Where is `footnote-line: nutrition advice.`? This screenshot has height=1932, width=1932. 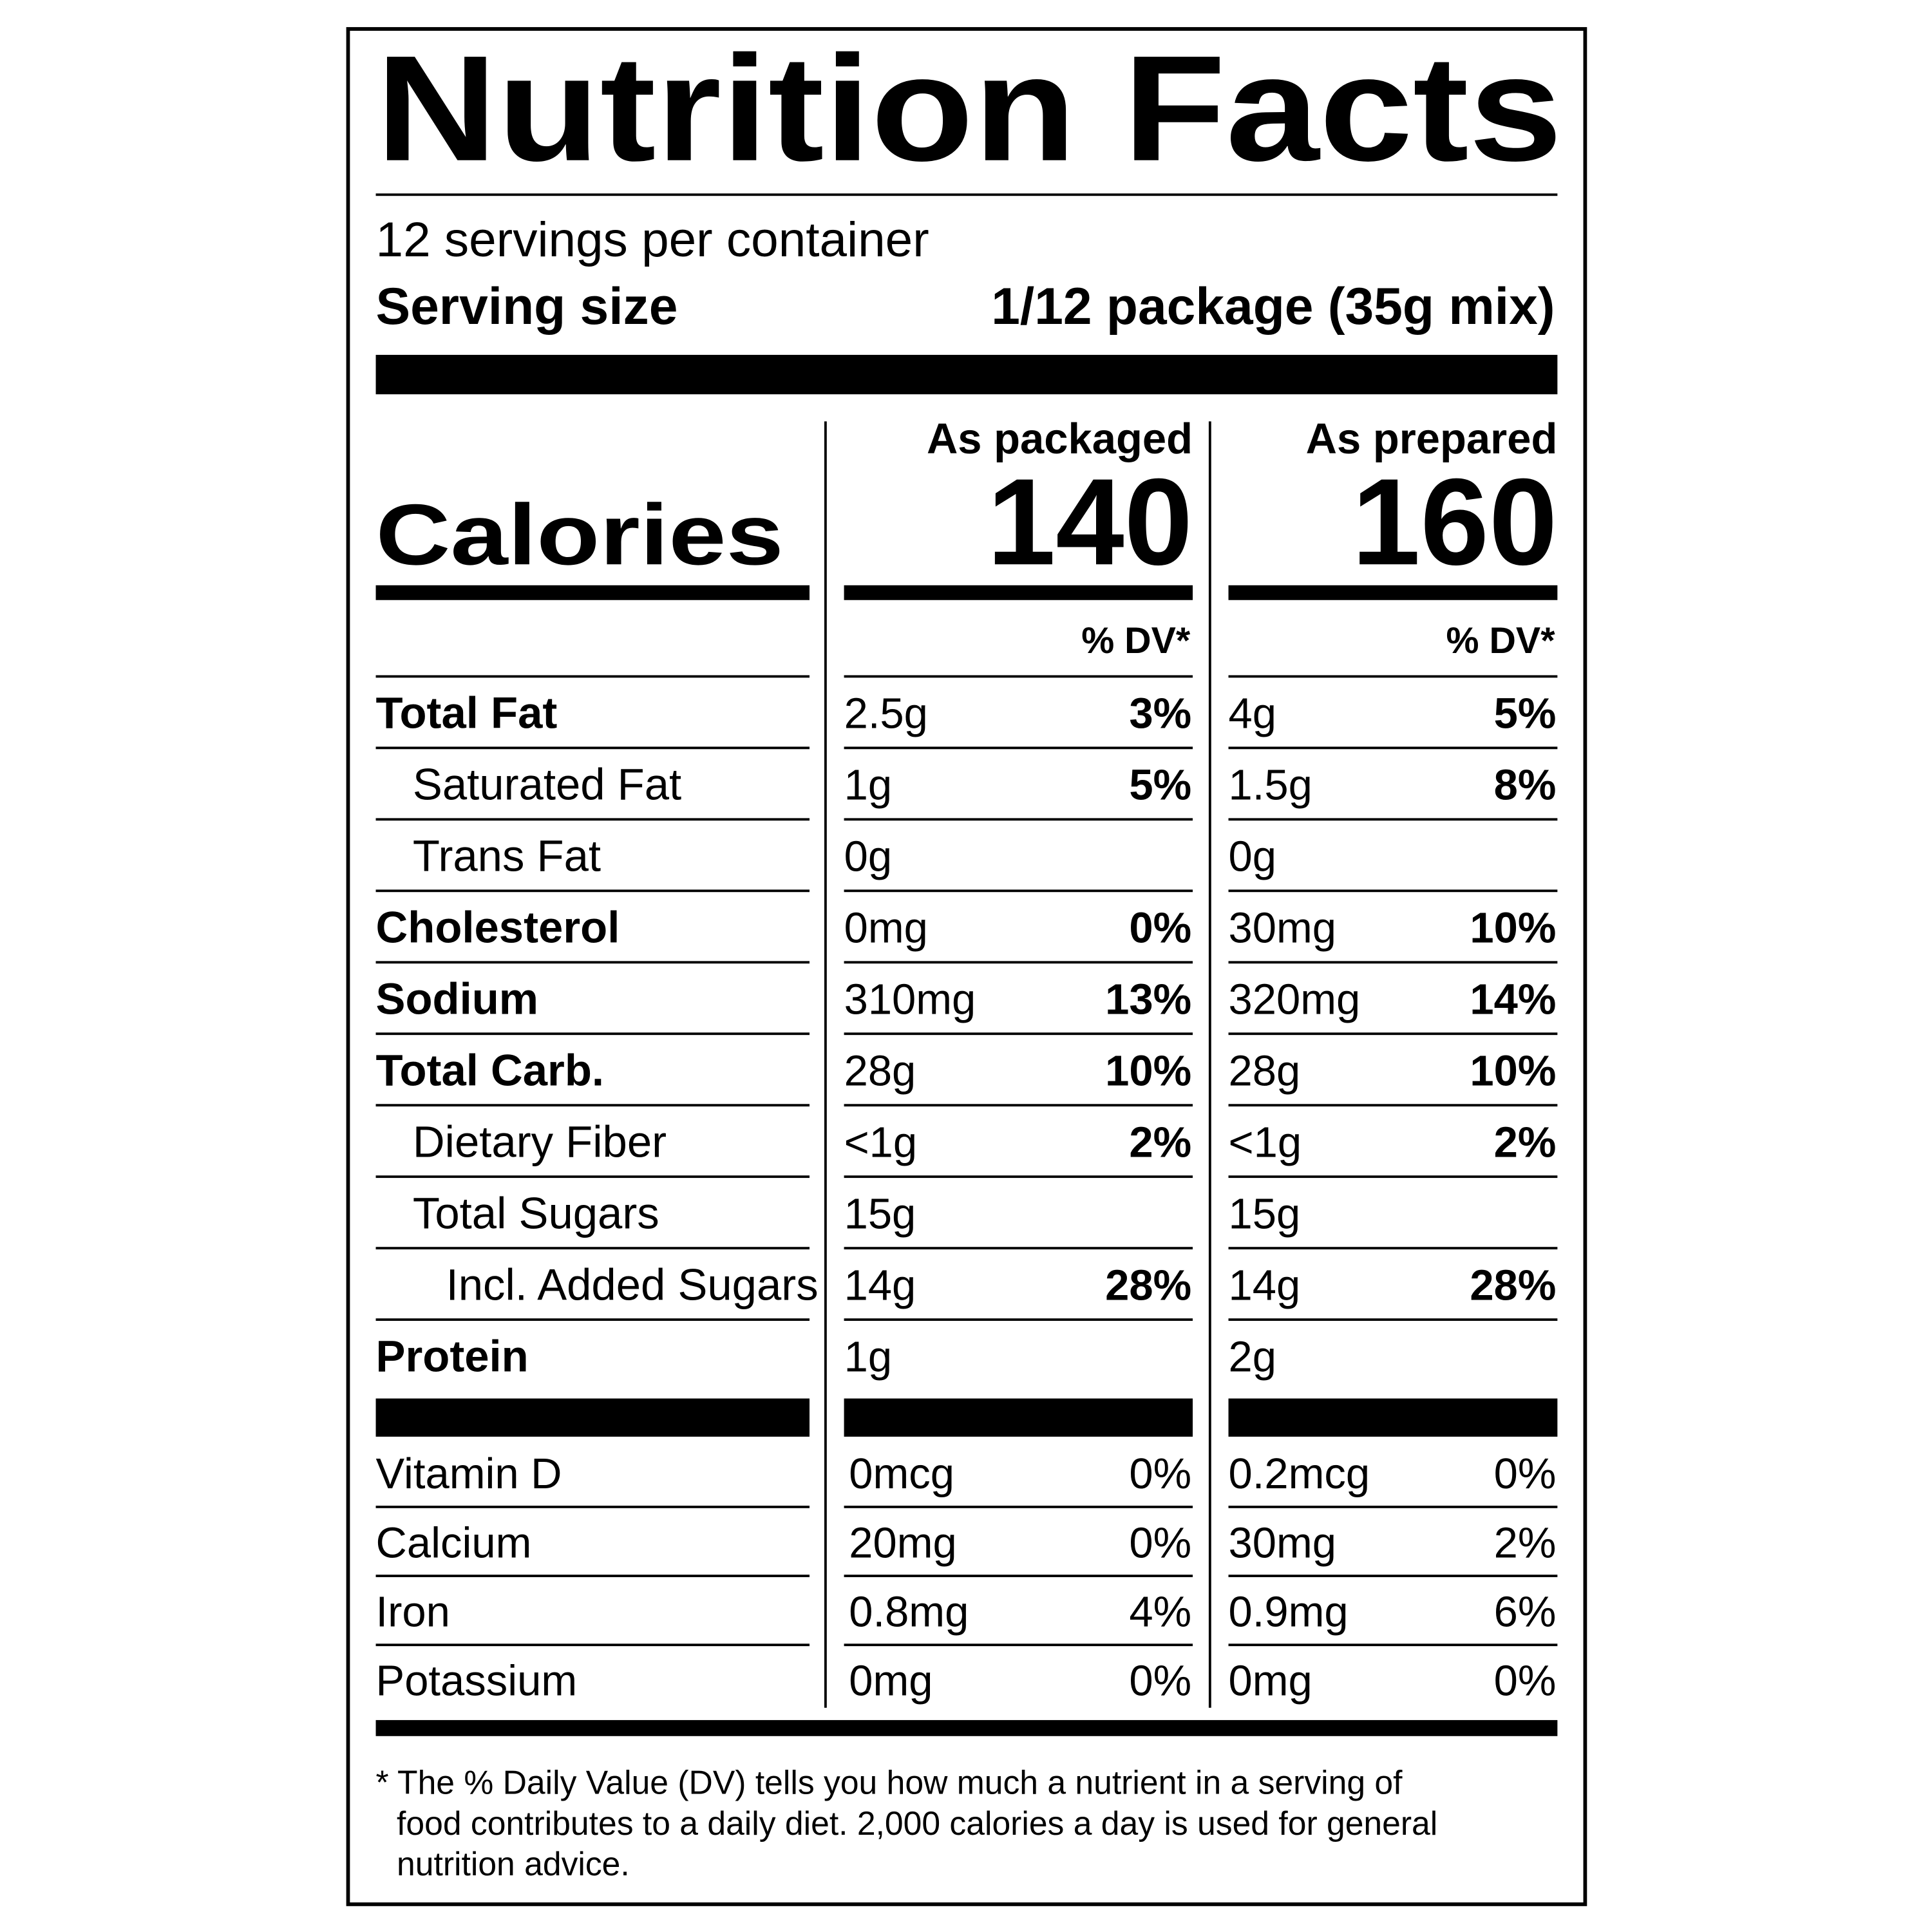 footnote-line: nutrition advice. is located at coordinates (513, 1863).